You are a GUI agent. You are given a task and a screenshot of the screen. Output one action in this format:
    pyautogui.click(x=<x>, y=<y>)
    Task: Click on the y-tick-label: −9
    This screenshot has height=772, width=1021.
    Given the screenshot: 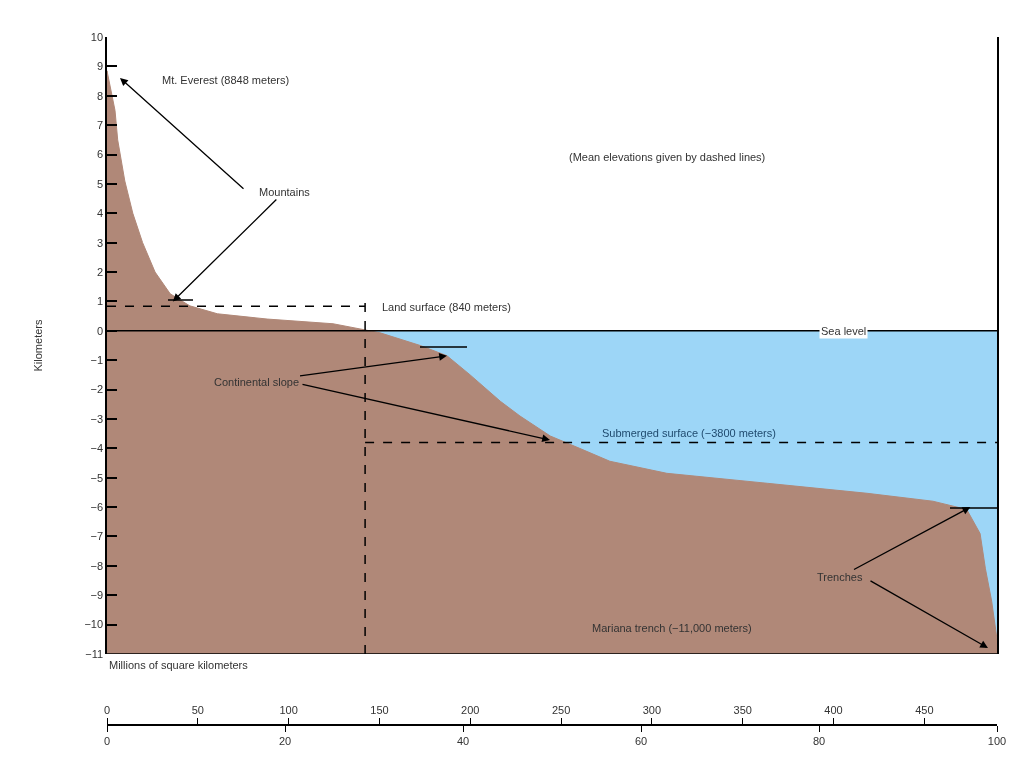 What is the action you would take?
    pyautogui.click(x=97, y=595)
    